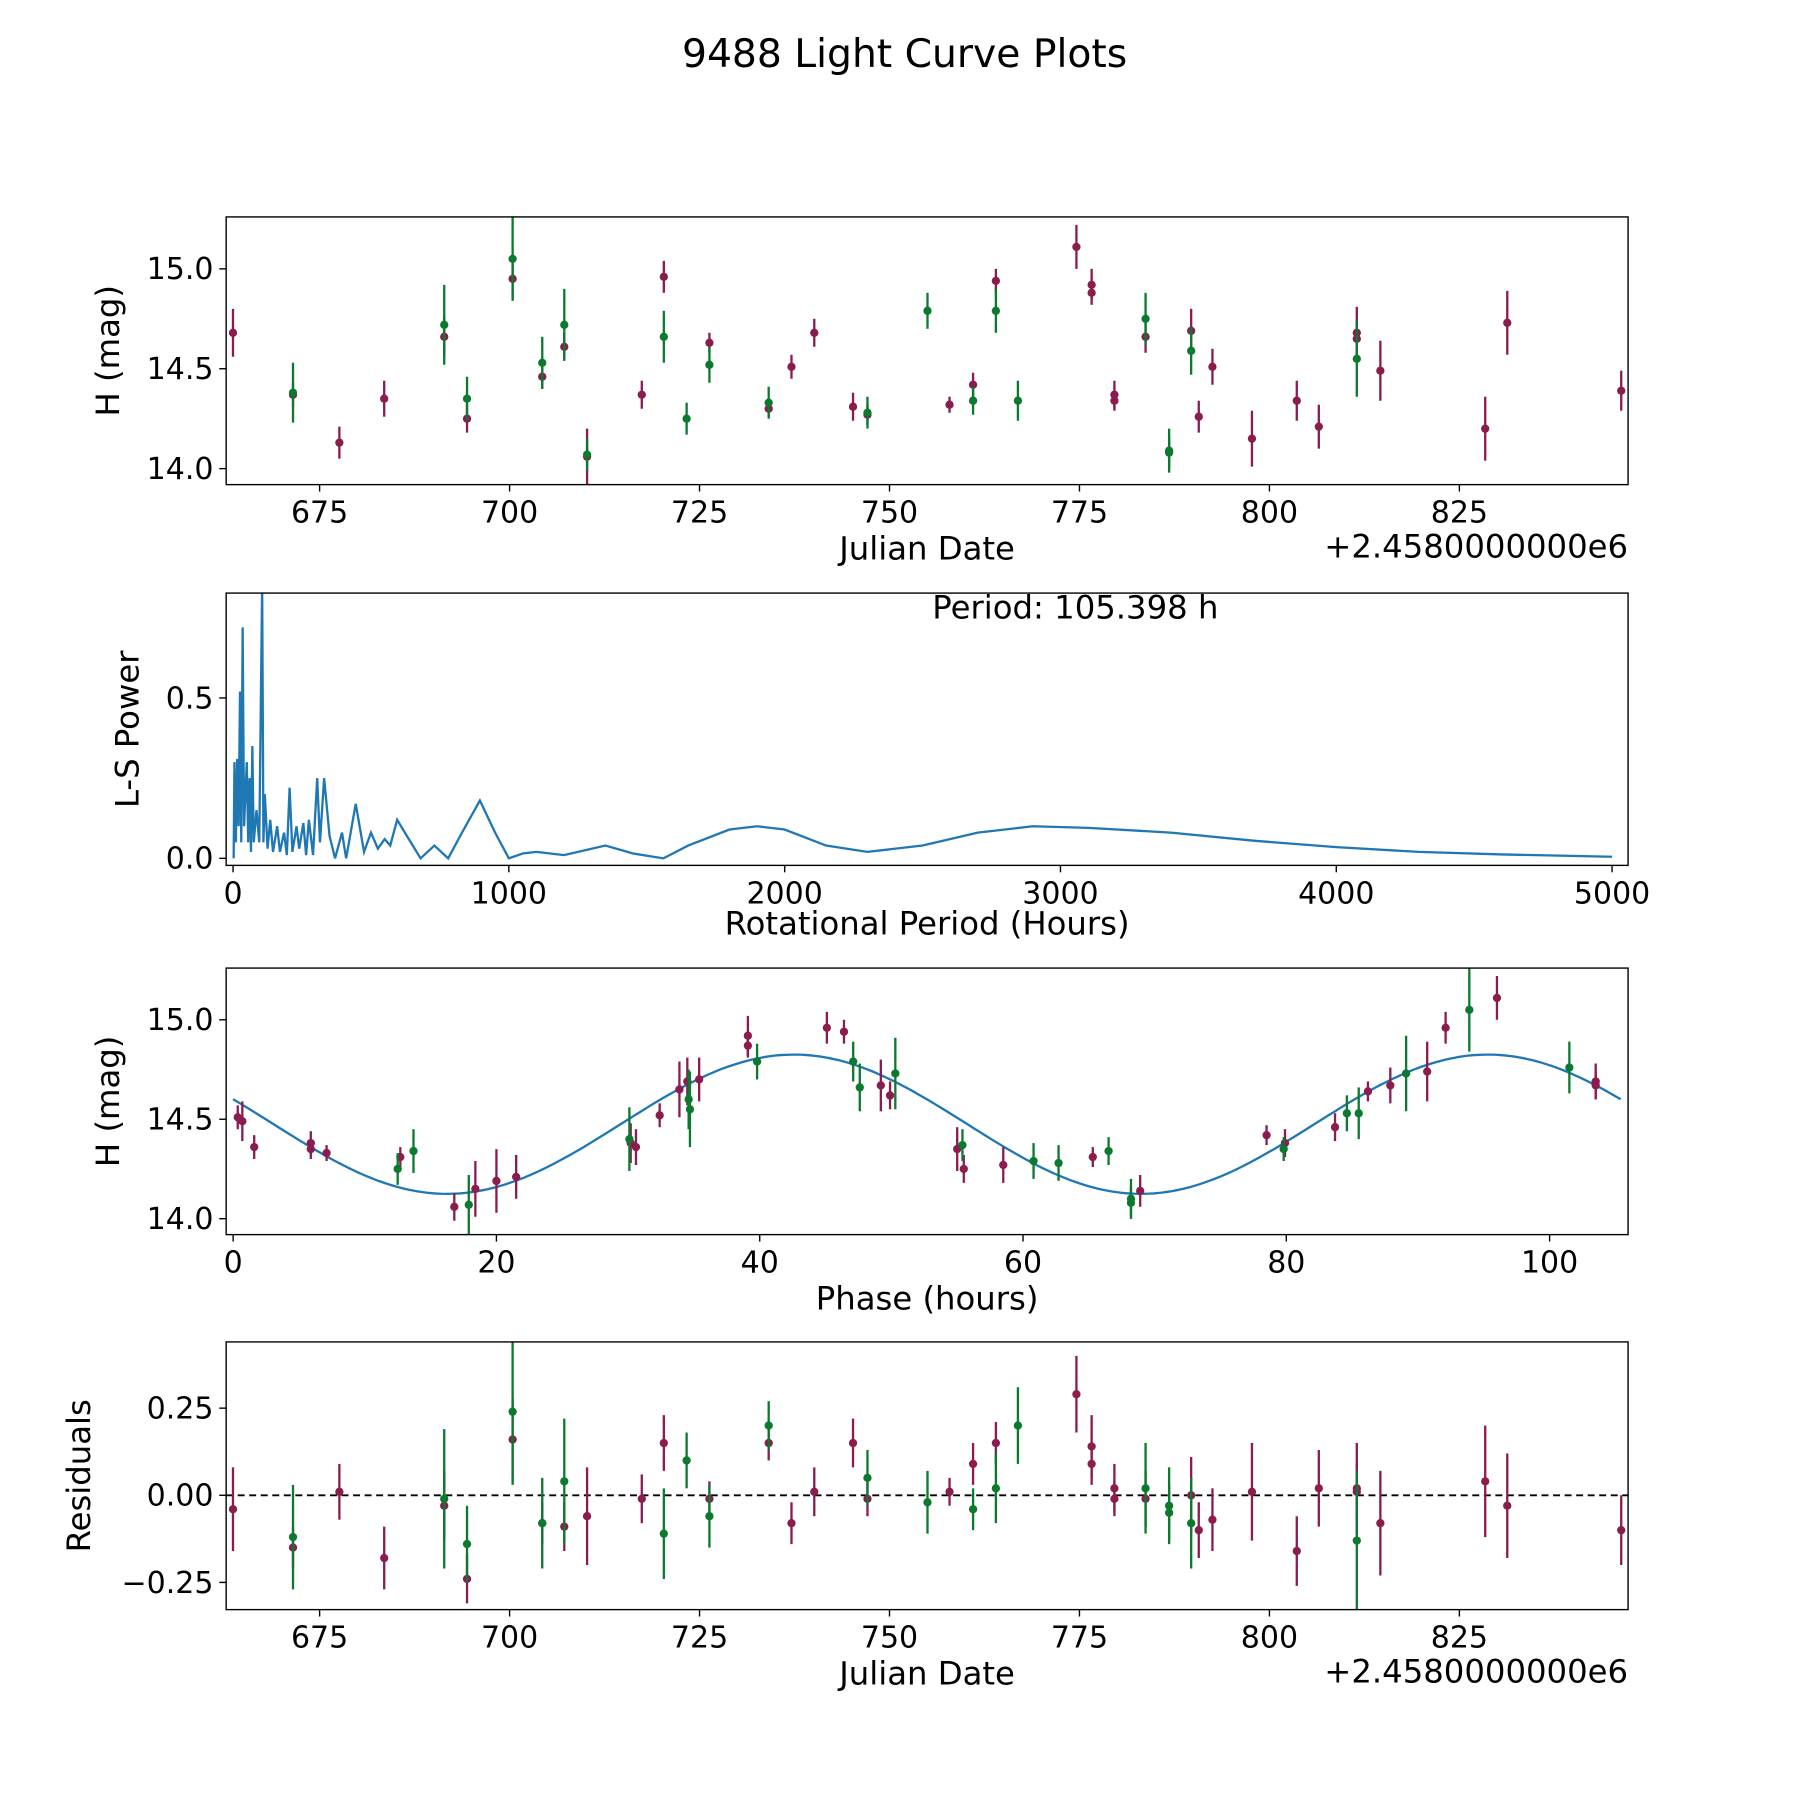 Image resolution: width=1800 pixels, height=1800 pixels. What do you see at coordinates (180, 1219) in the screenshot?
I see `y-tick-label: 14.0` at bounding box center [180, 1219].